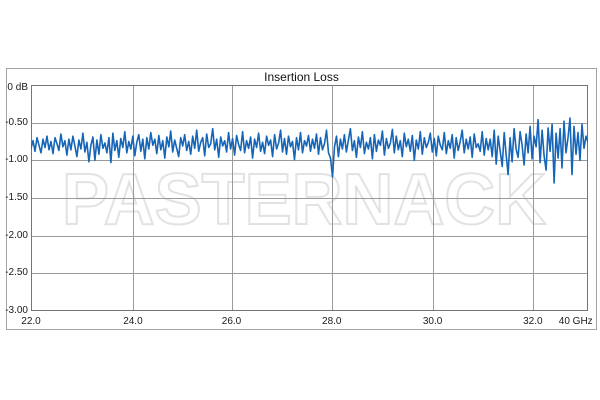 The height and width of the screenshot is (400, 600). I want to click on y-tick-label: 0 dB, so click(17, 87).